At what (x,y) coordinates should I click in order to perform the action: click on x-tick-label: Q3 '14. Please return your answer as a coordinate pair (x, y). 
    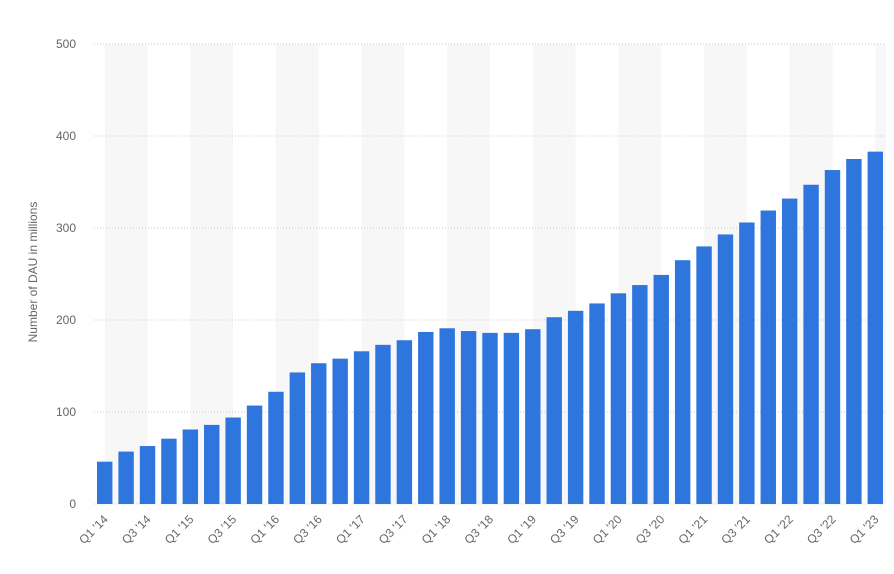
    Looking at the image, I should click on (136, 529).